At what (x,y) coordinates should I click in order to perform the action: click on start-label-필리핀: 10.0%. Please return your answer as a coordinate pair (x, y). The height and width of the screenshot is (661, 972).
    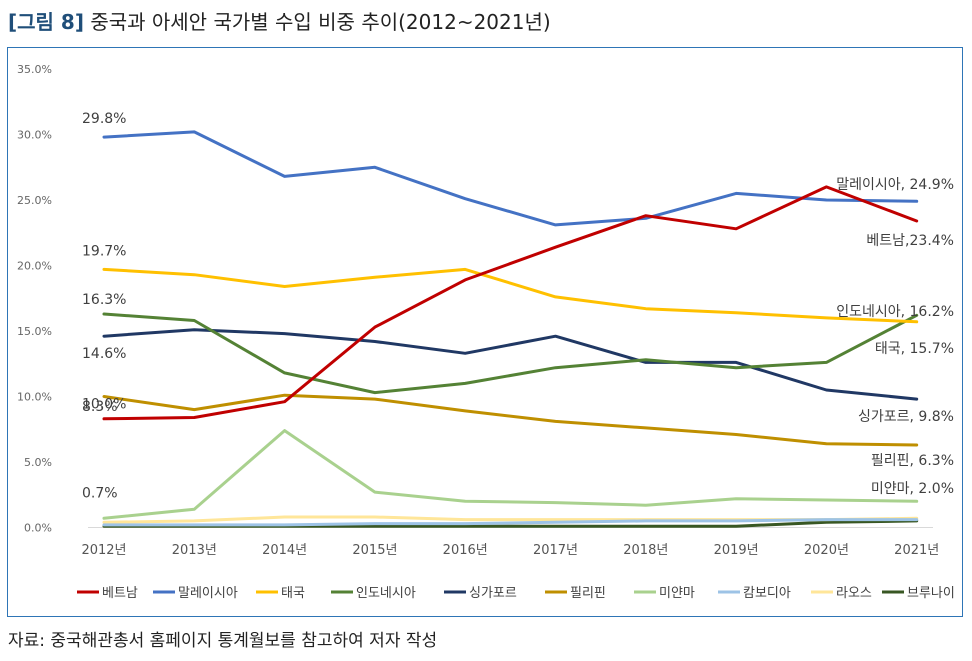
    Looking at the image, I should click on (104, 405).